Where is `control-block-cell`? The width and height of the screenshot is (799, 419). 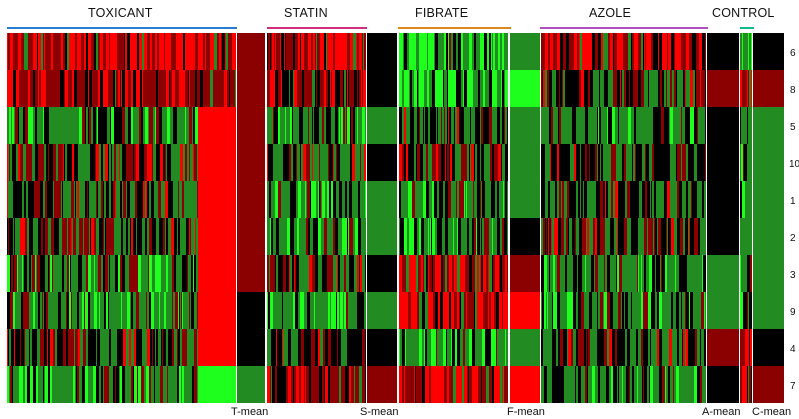 control-block-cell is located at coordinates (743, 384).